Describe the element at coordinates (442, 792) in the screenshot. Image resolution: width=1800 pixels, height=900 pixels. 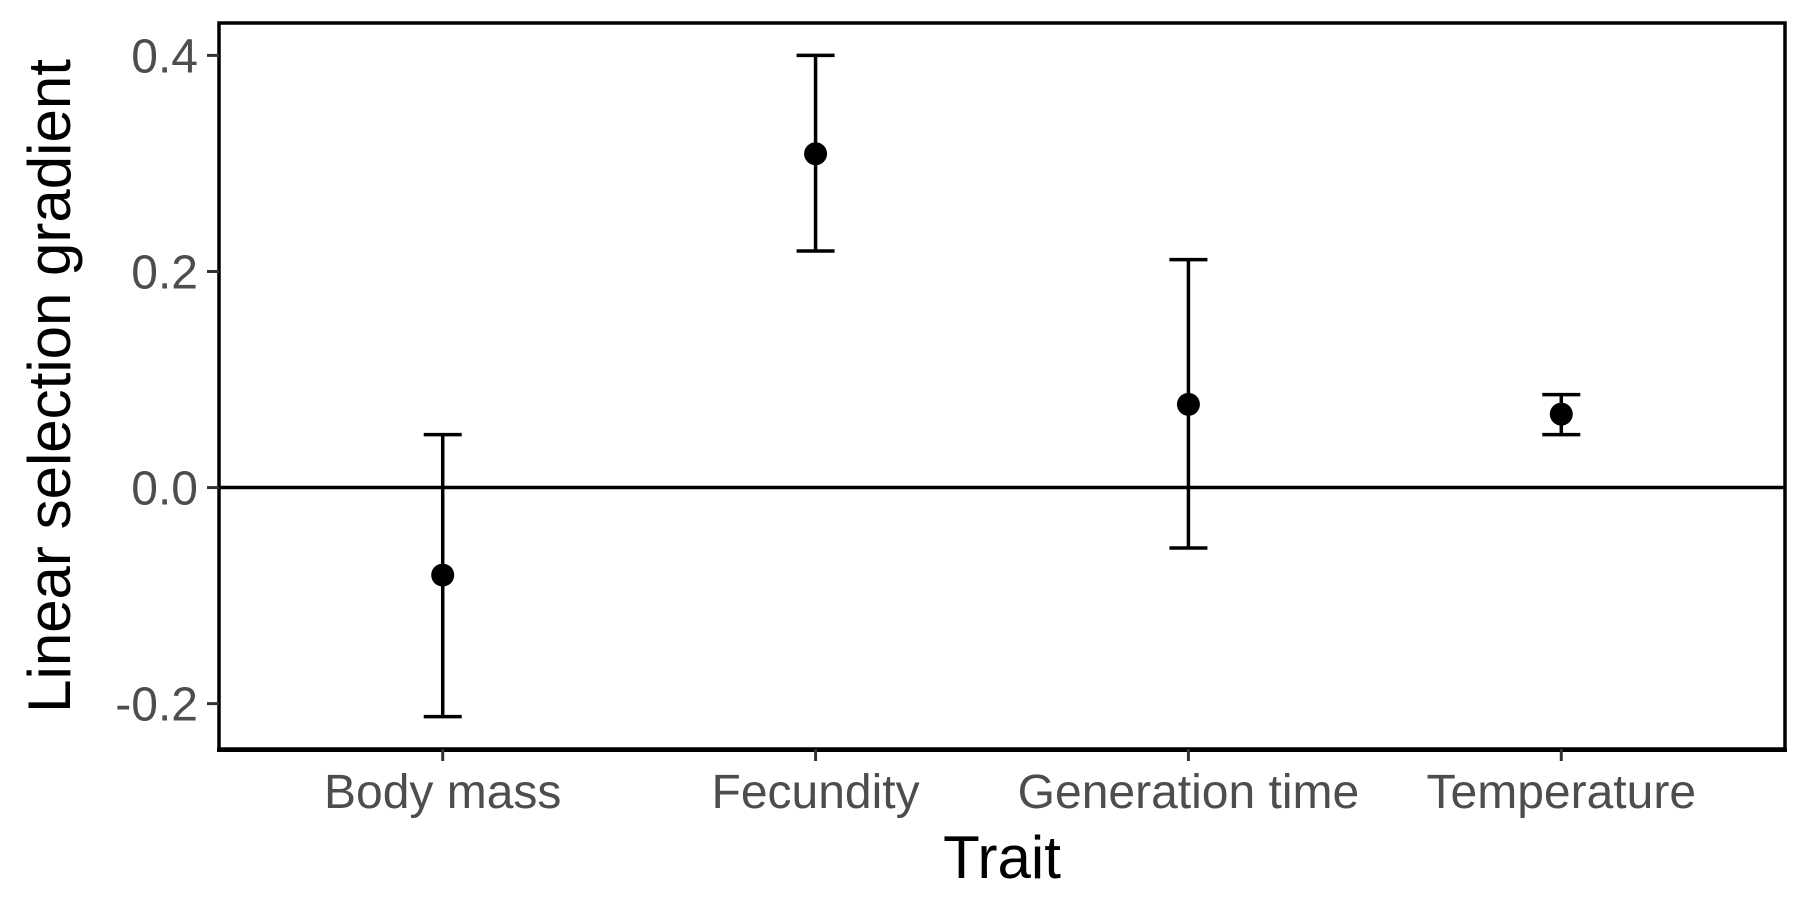
I see `x-tick-label: Body mass` at that location.